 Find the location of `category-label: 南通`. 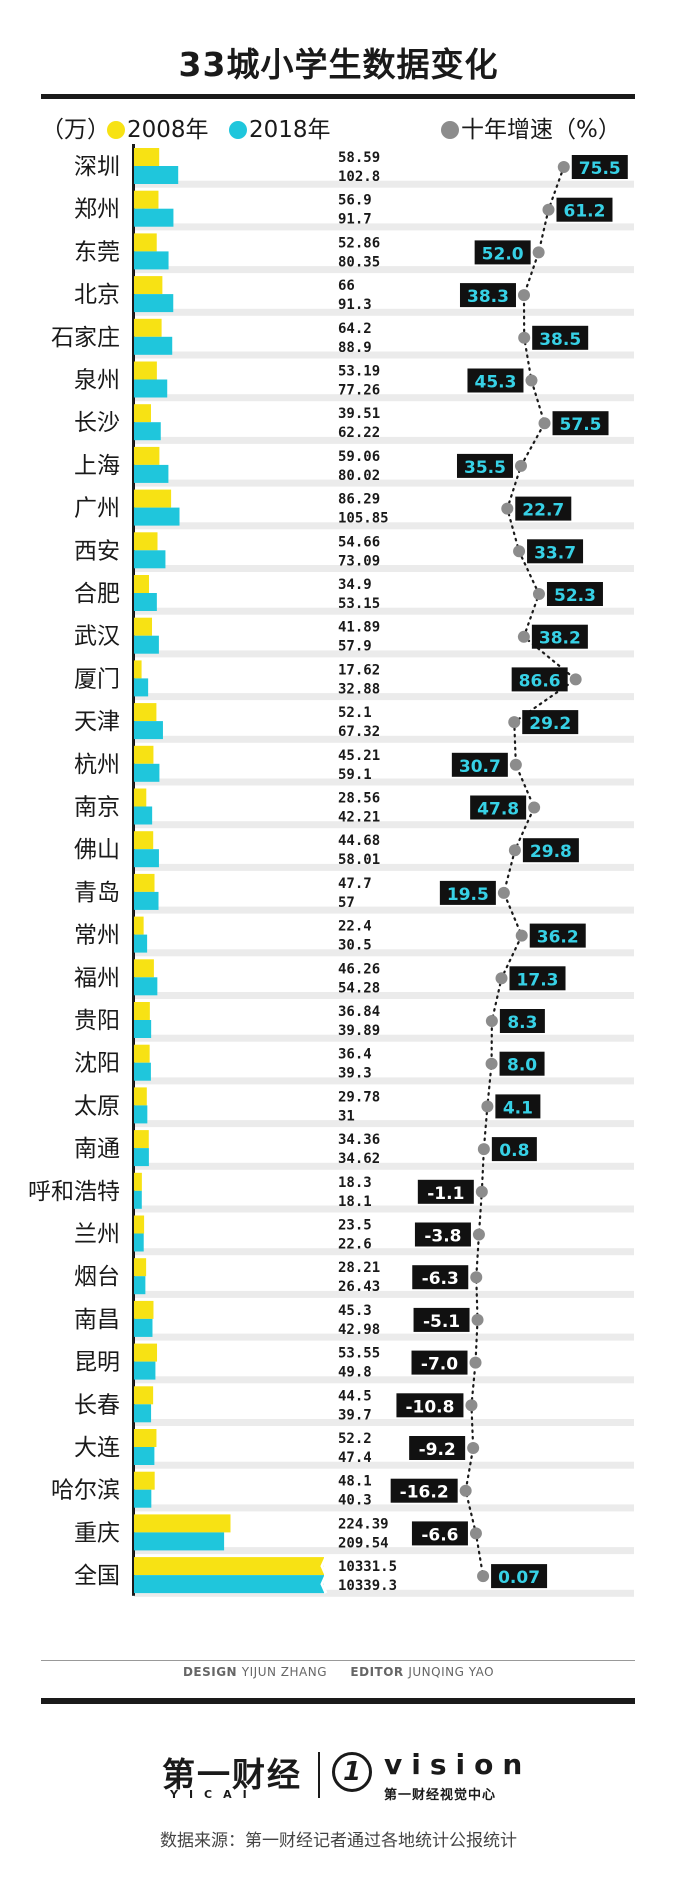

category-label: 南通 is located at coordinates (97, 1149).